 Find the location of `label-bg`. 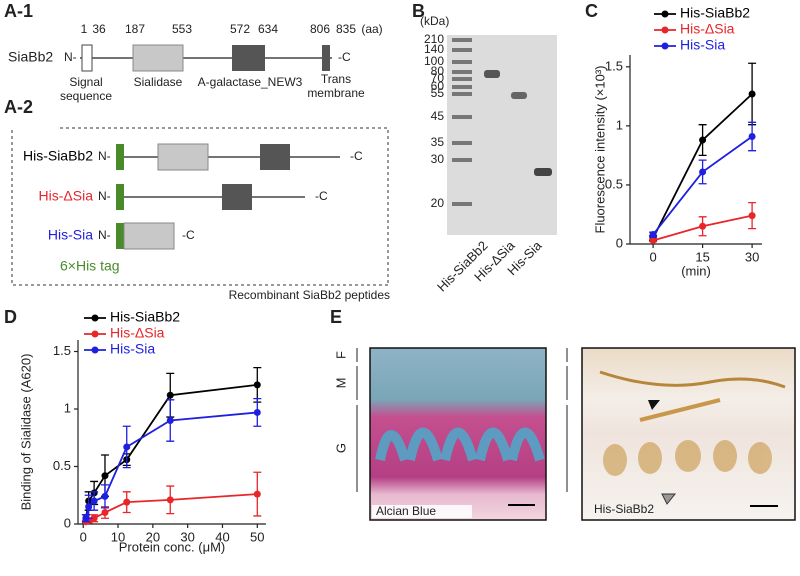

label-bg is located at coordinates (422, 511).